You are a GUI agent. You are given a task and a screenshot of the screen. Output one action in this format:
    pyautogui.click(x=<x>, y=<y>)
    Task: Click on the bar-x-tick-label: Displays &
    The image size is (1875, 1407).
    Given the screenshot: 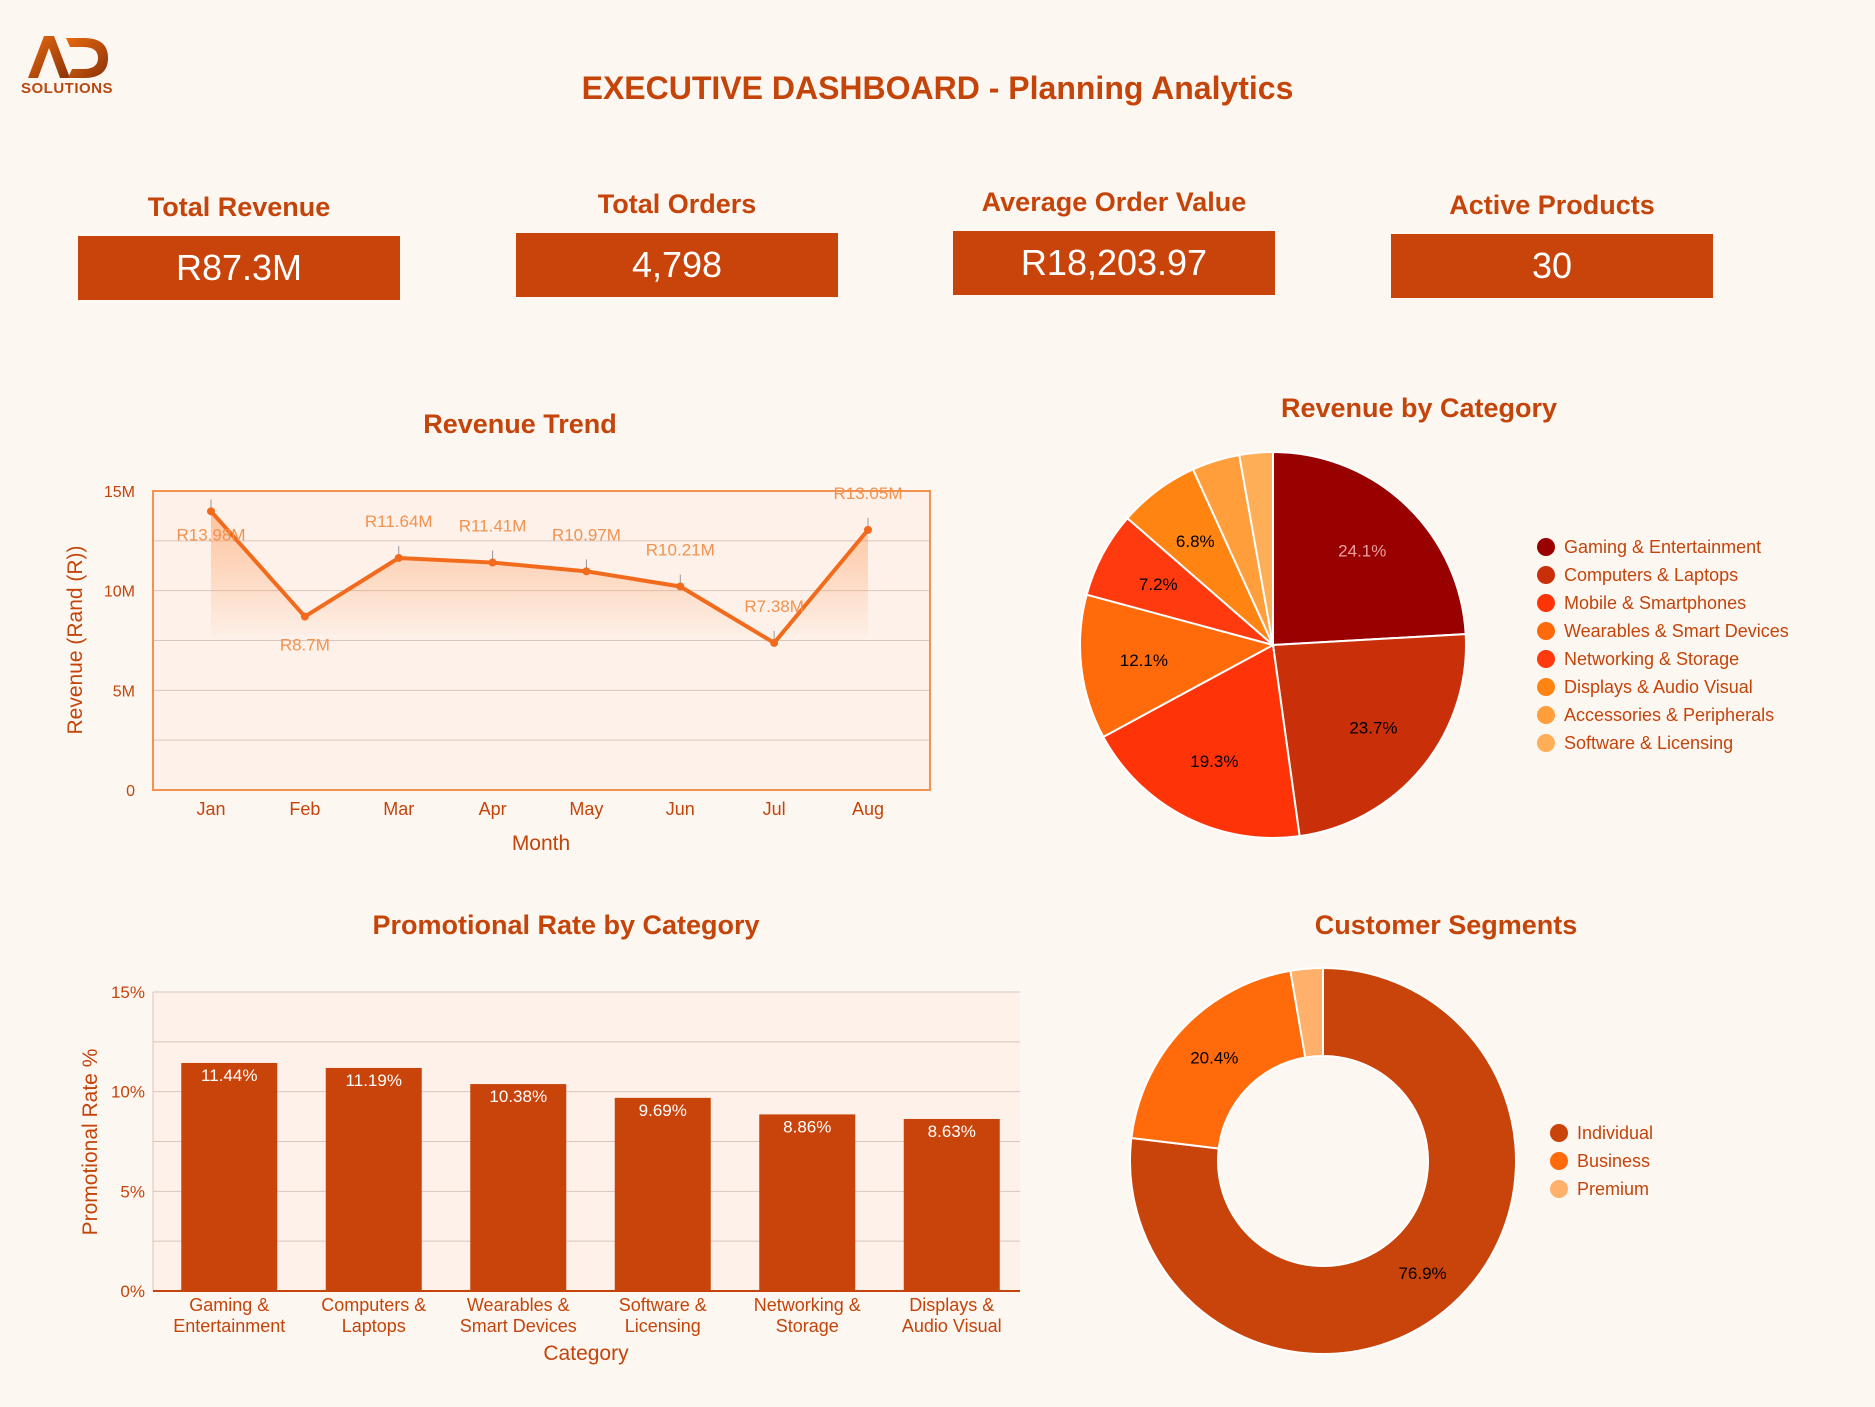 What is the action you would take?
    pyautogui.click(x=951, y=1305)
    